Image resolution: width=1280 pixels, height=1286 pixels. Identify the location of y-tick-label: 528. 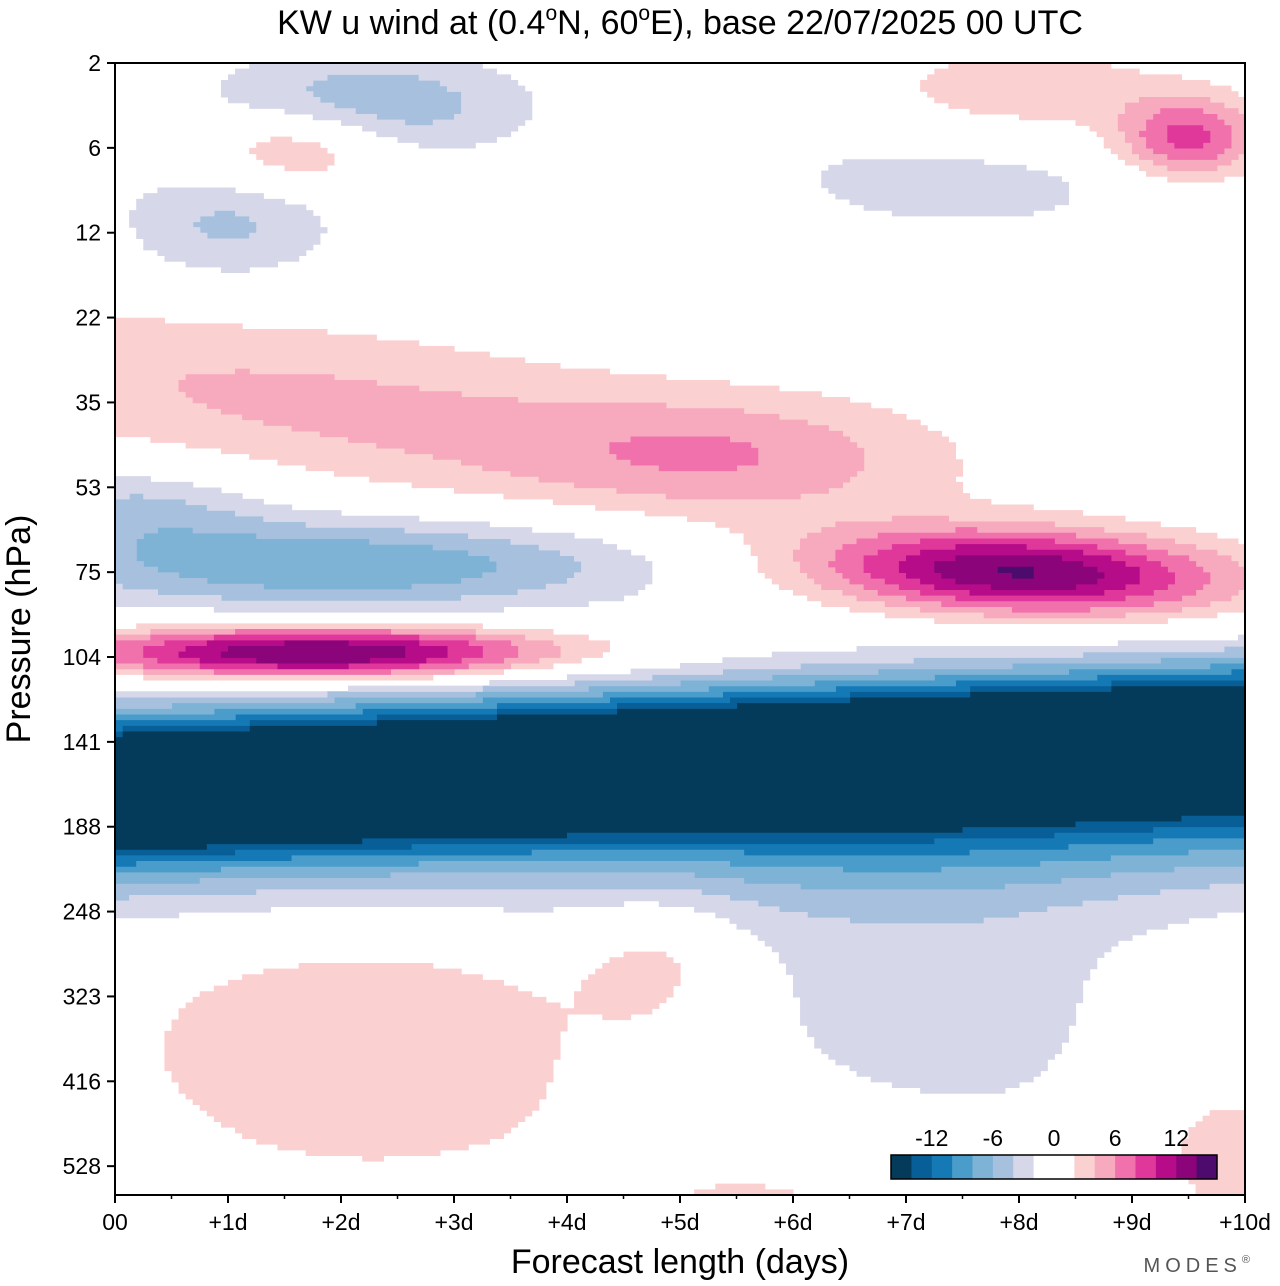
(82, 1166).